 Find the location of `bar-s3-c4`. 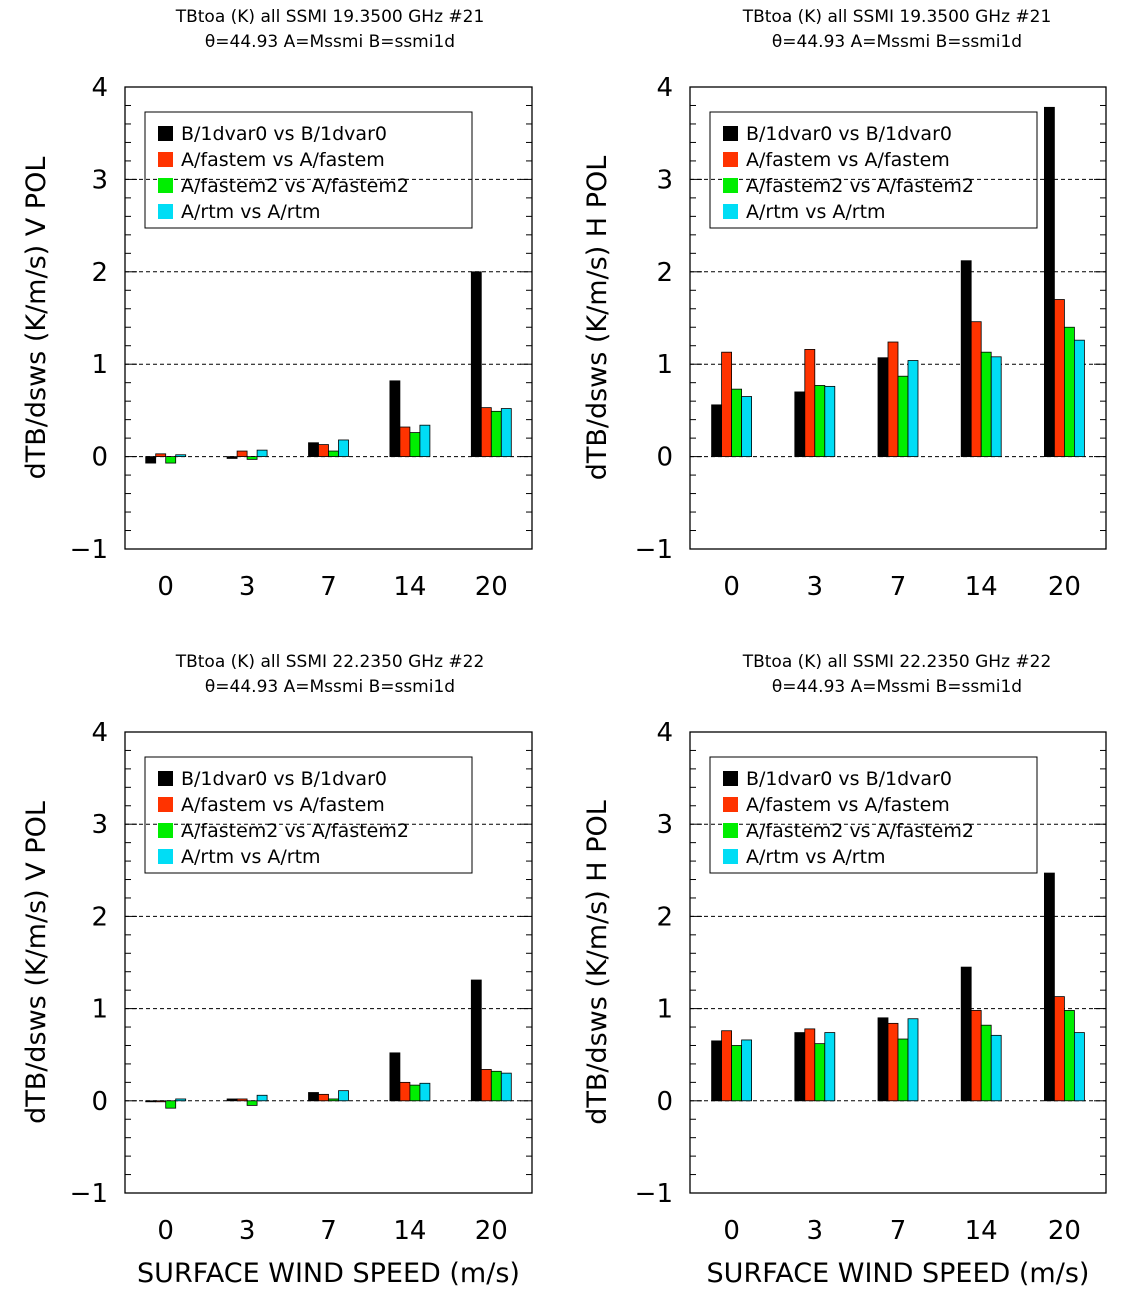

bar-s3-c4 is located at coordinates (986, 1063).